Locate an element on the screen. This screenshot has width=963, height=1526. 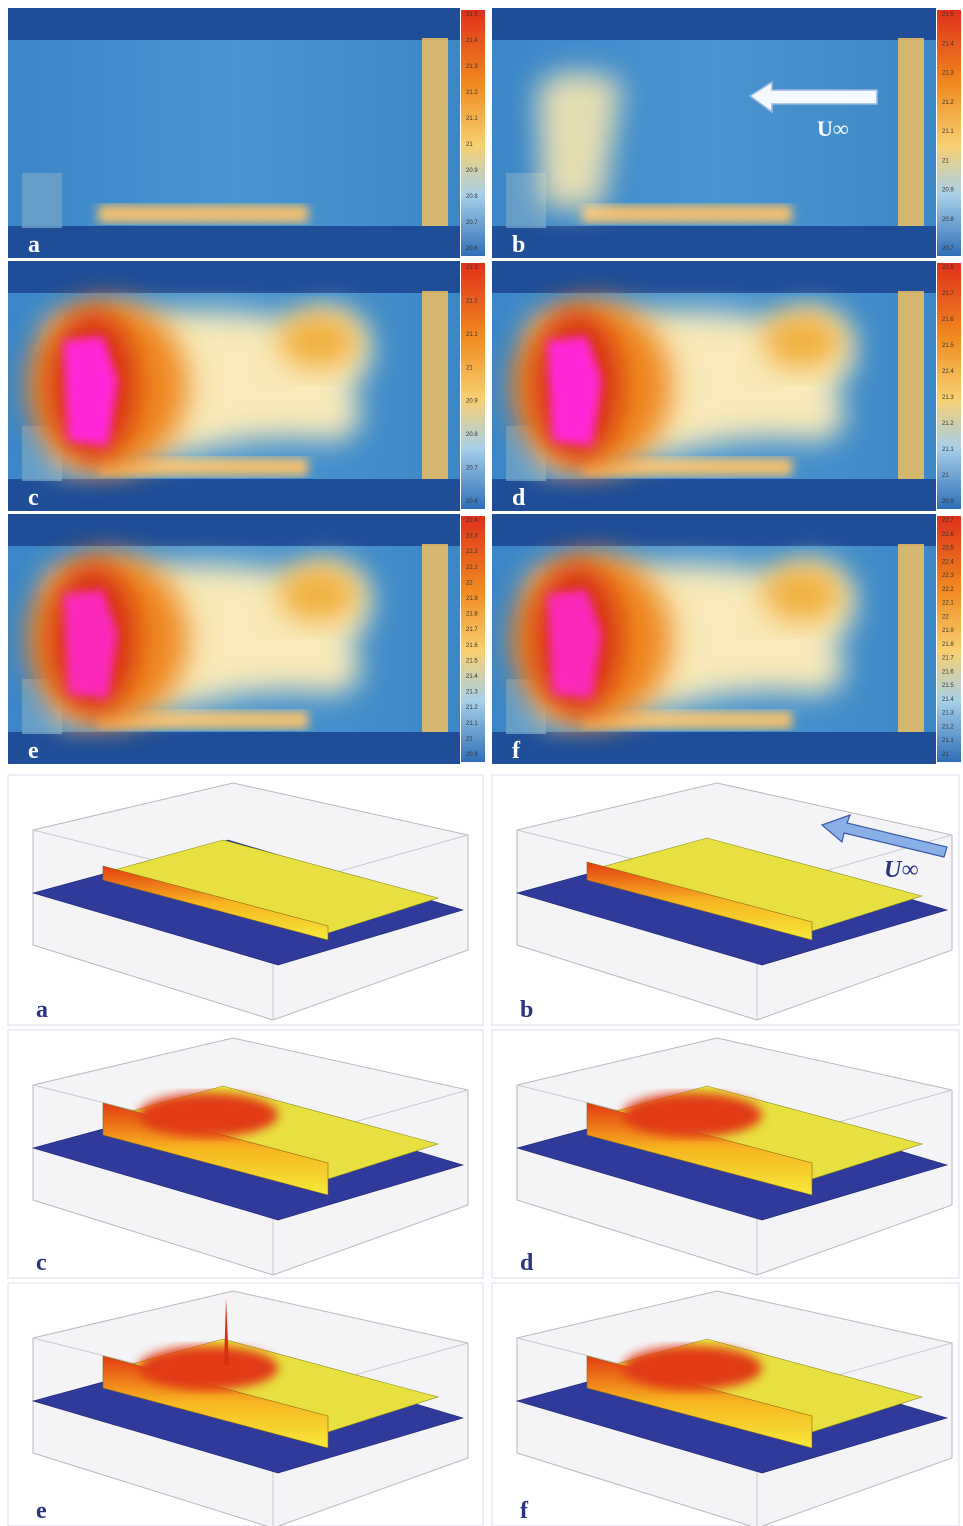
thermal-panel: c 21.3 21.2 21.1 21 20.9 20.8 20.7 20.6 is located at coordinates (246, 386).